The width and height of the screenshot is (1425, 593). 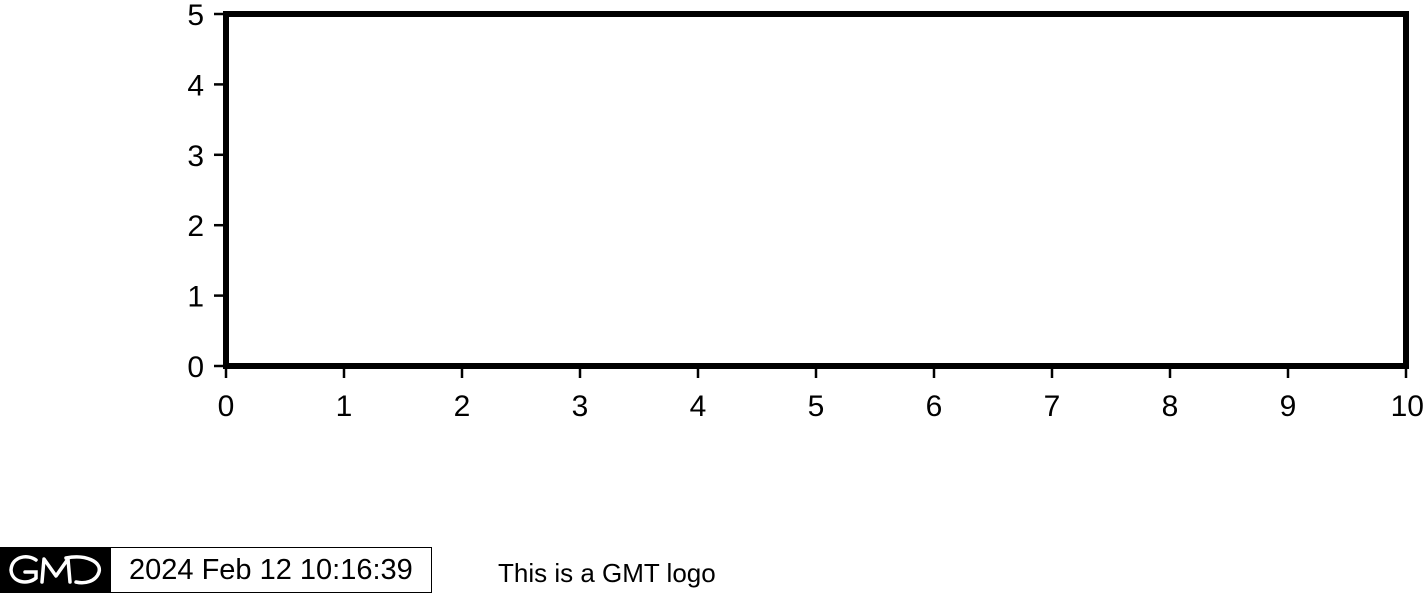 What do you see at coordinates (1170, 406) in the screenshot?
I see `x-tick-label: 8` at bounding box center [1170, 406].